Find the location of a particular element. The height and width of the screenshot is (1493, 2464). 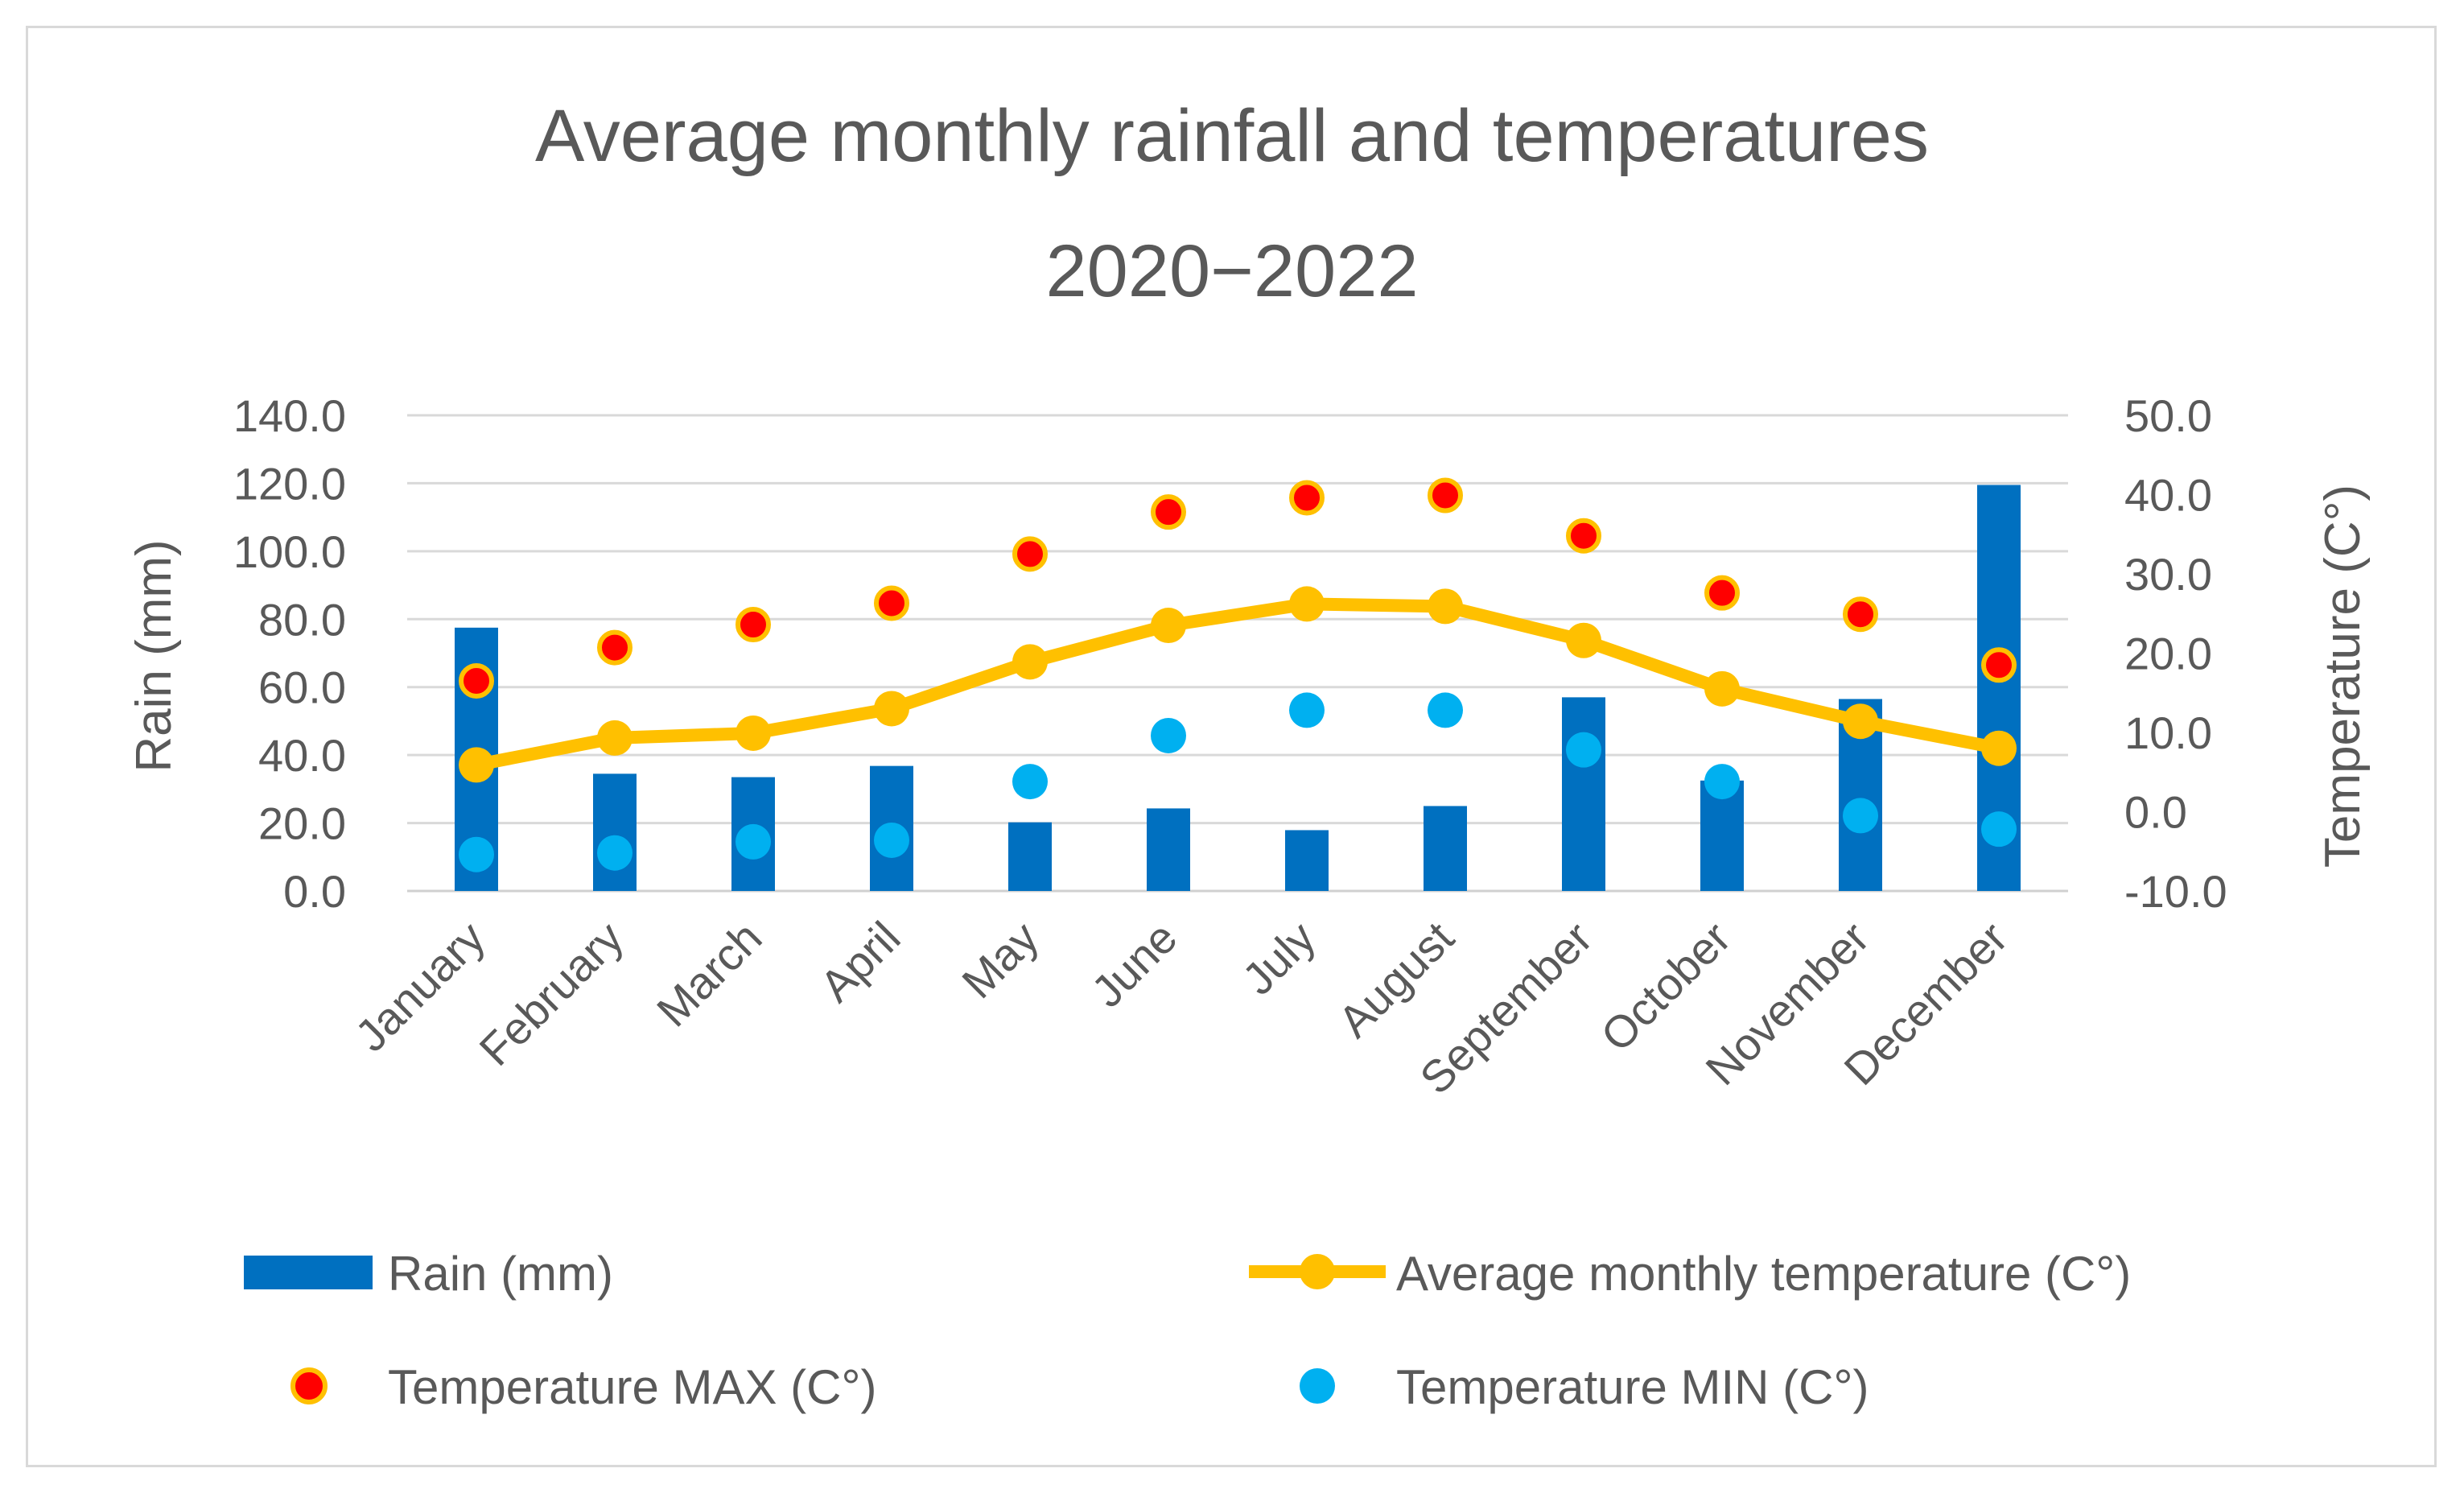

legend-avg-swatch-marker is located at coordinates (1317, 1271).